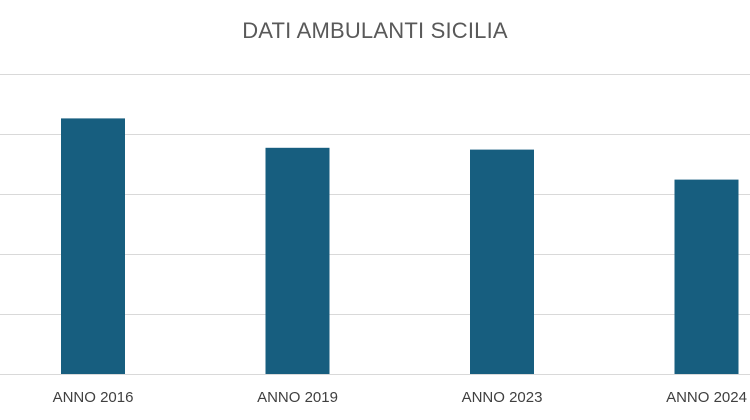 This screenshot has height=420, width=750. What do you see at coordinates (297, 397) in the screenshot?
I see `x-tick-label: ANNO 2019` at bounding box center [297, 397].